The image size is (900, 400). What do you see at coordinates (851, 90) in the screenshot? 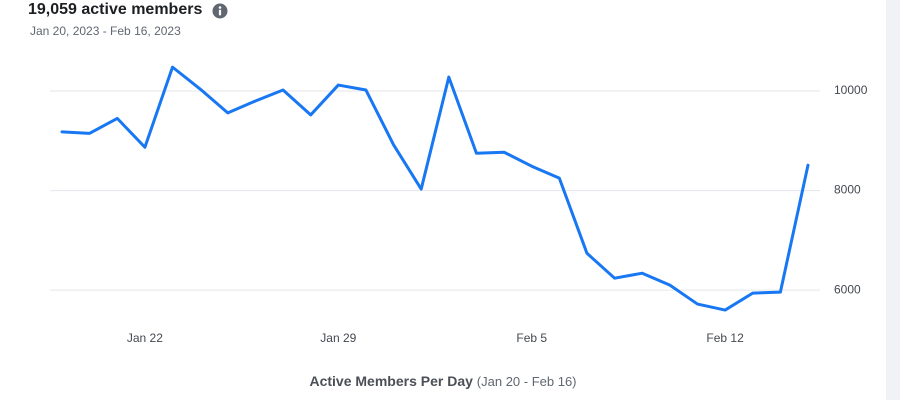
I see `y-tick-label: 10000` at bounding box center [851, 90].